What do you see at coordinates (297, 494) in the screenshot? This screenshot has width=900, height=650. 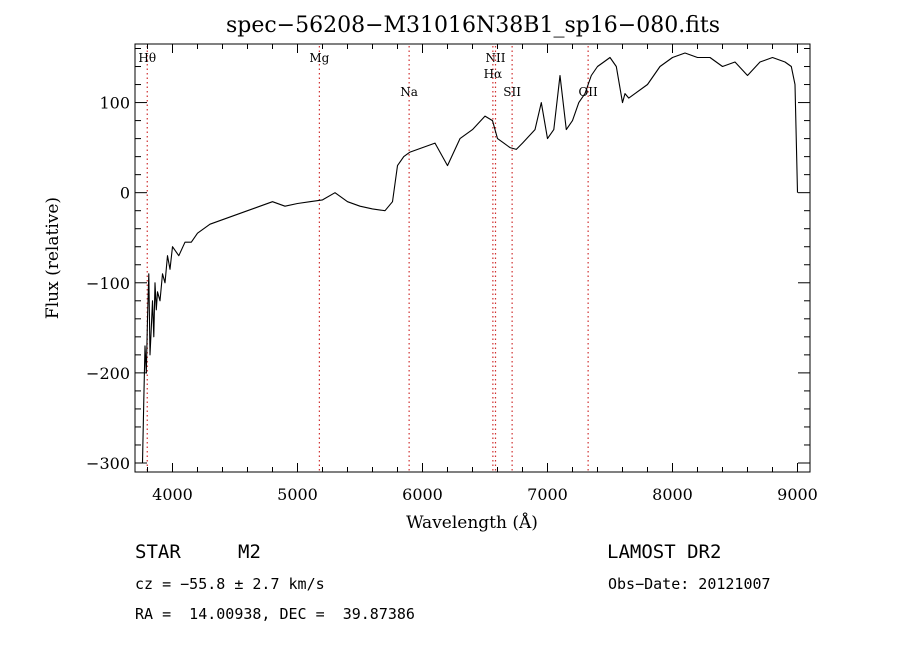 I see `x-tick-label: 5000` at bounding box center [297, 494].